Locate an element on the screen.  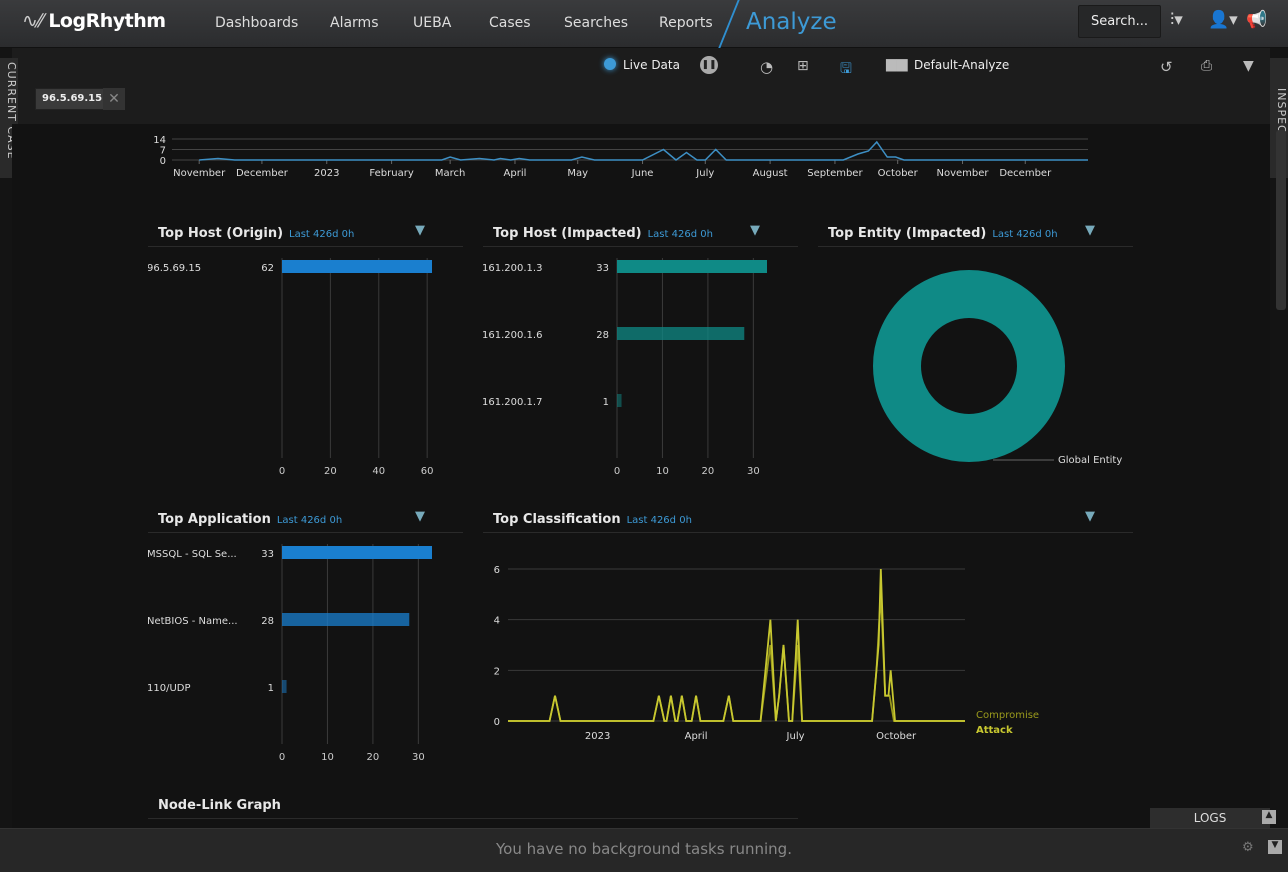
panel-title-text: Top Entity (Impacted) is located at coordinates (907, 233).